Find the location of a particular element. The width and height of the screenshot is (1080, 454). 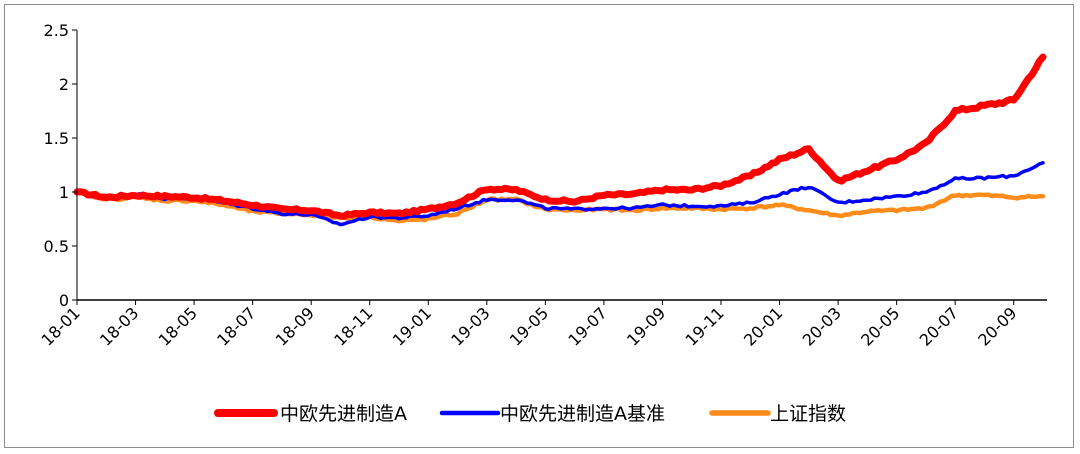

x-tick-label: 20-05 is located at coordinates (880, 326).